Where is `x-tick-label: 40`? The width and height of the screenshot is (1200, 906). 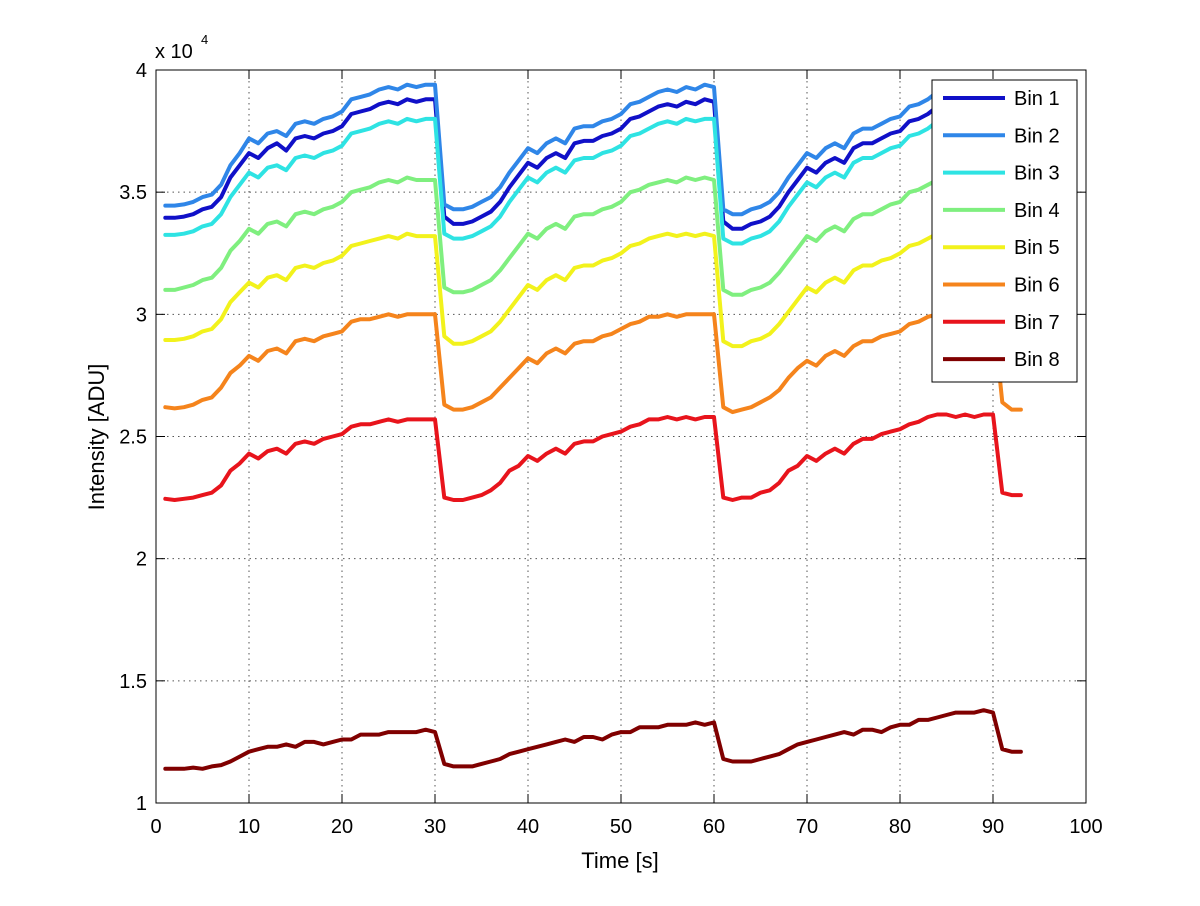 x-tick-label: 40 is located at coordinates (528, 827).